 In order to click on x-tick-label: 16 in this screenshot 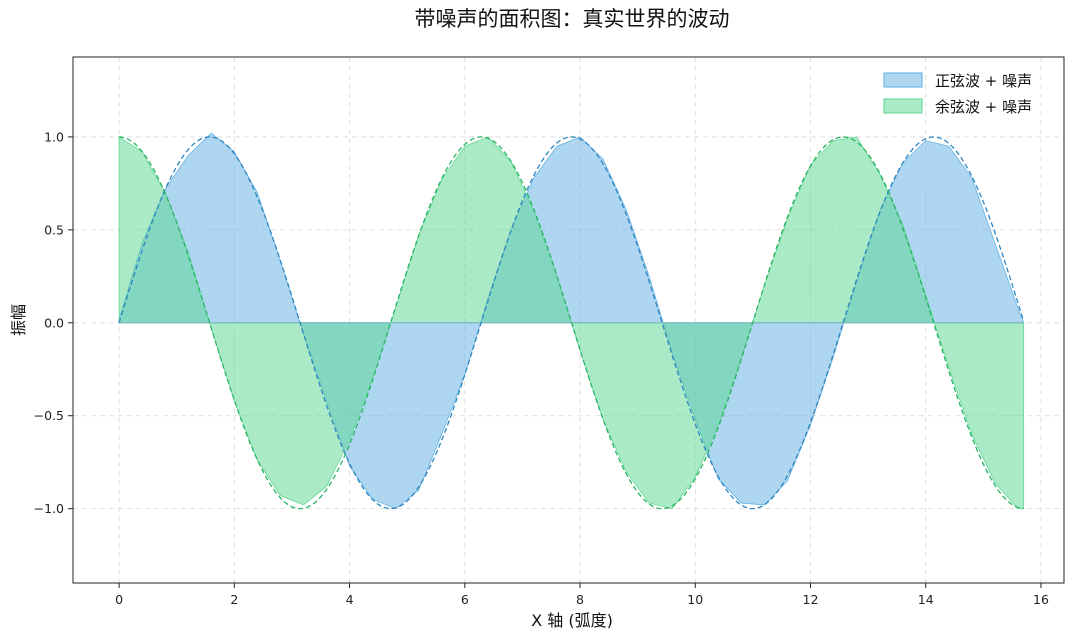, I will do `click(1041, 599)`.